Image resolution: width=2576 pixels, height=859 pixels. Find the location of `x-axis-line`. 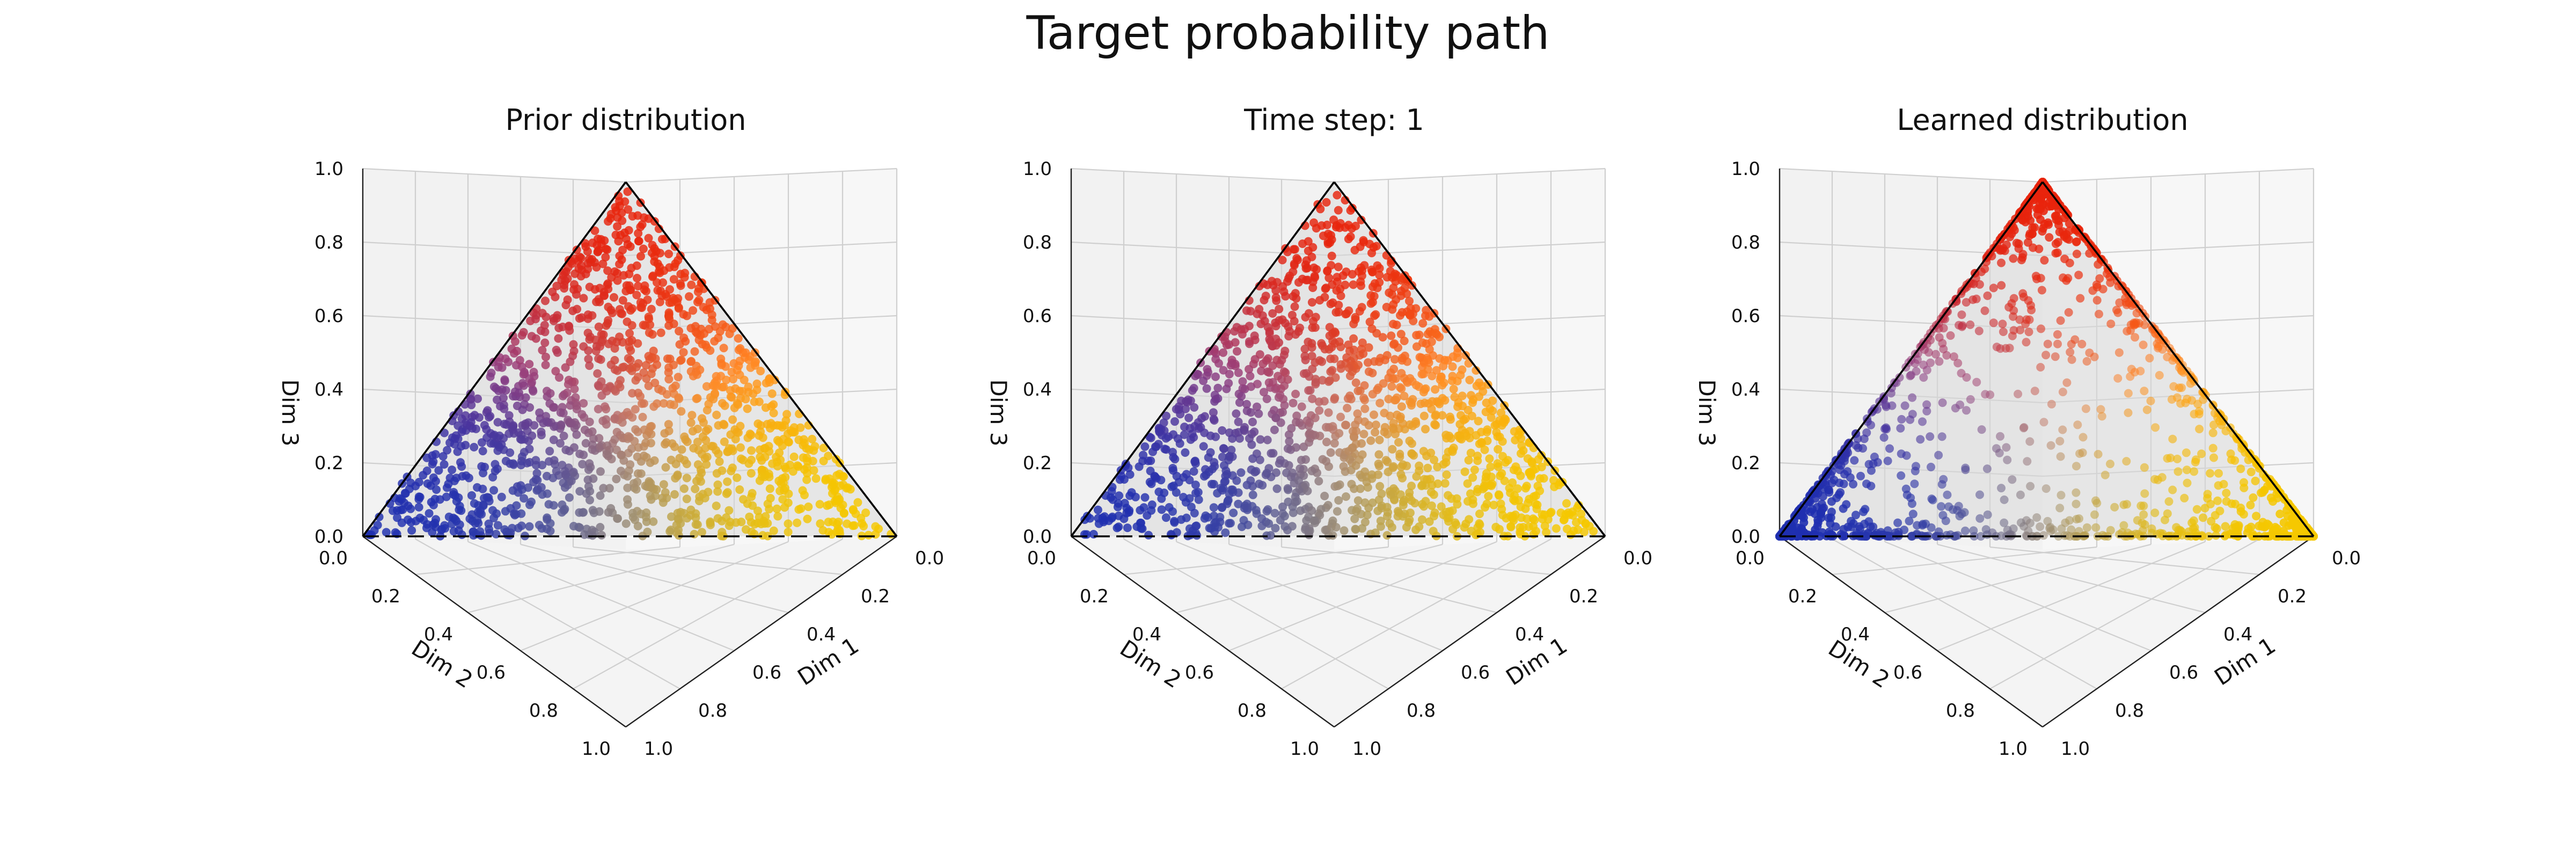

x-axis-line is located at coordinates (2178, 631).